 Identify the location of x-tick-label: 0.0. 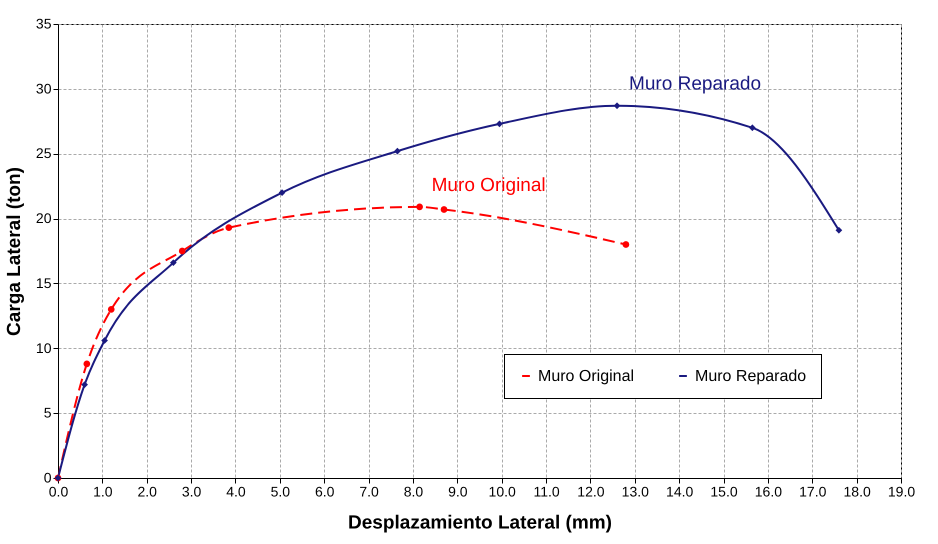
(58, 492).